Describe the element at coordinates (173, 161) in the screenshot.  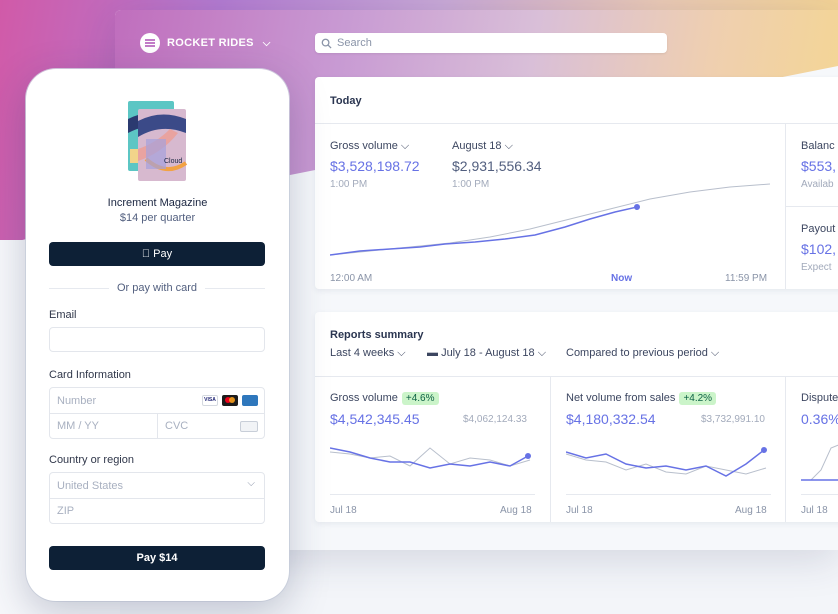
I see `svg-text: Cloud` at that location.